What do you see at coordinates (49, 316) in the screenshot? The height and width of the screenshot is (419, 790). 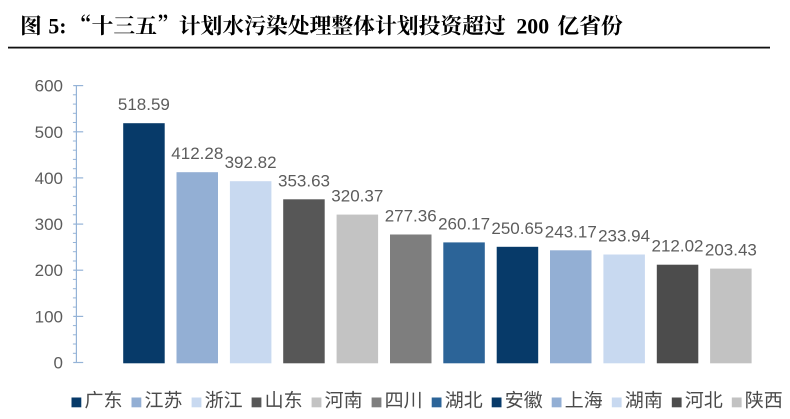 I see `svg-text: 100` at bounding box center [49, 316].